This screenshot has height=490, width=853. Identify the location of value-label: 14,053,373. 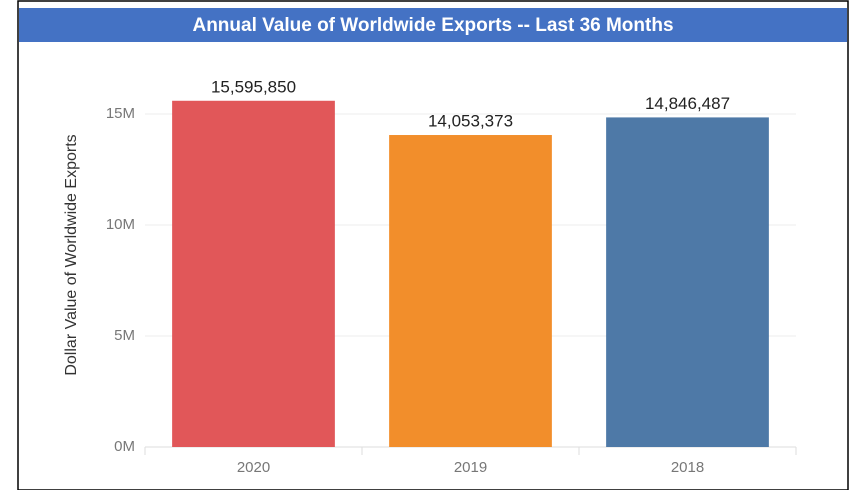
(470, 120).